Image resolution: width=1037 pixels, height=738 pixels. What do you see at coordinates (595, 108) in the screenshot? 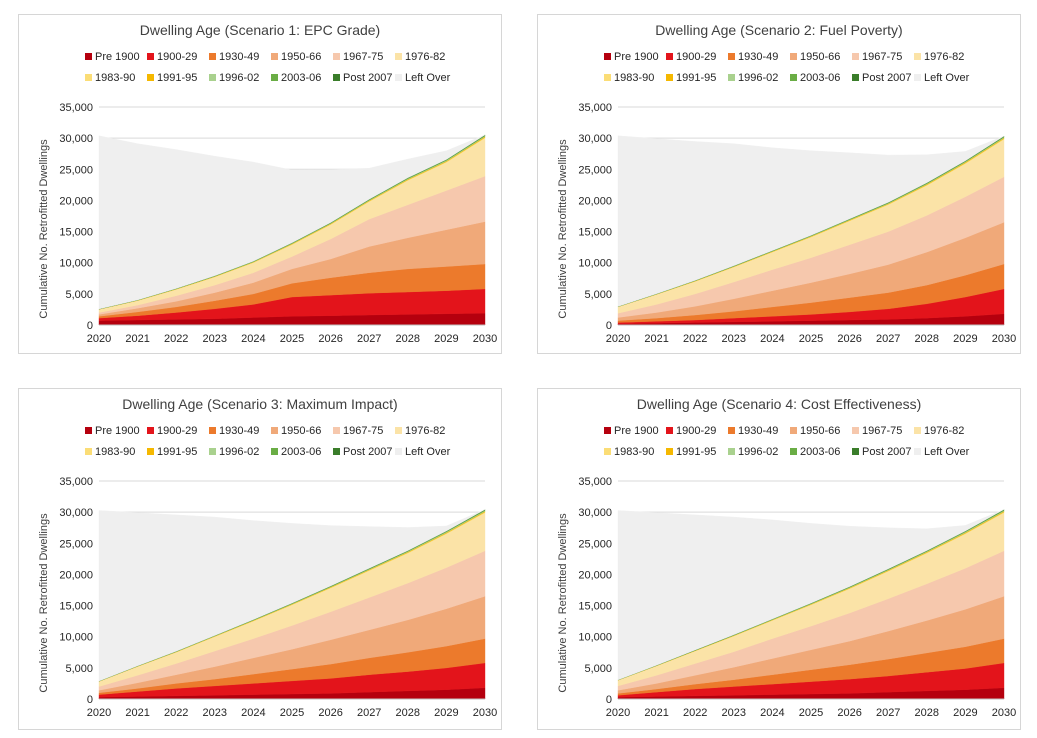
I see `y-tick-label: 35,000` at bounding box center [595, 108].